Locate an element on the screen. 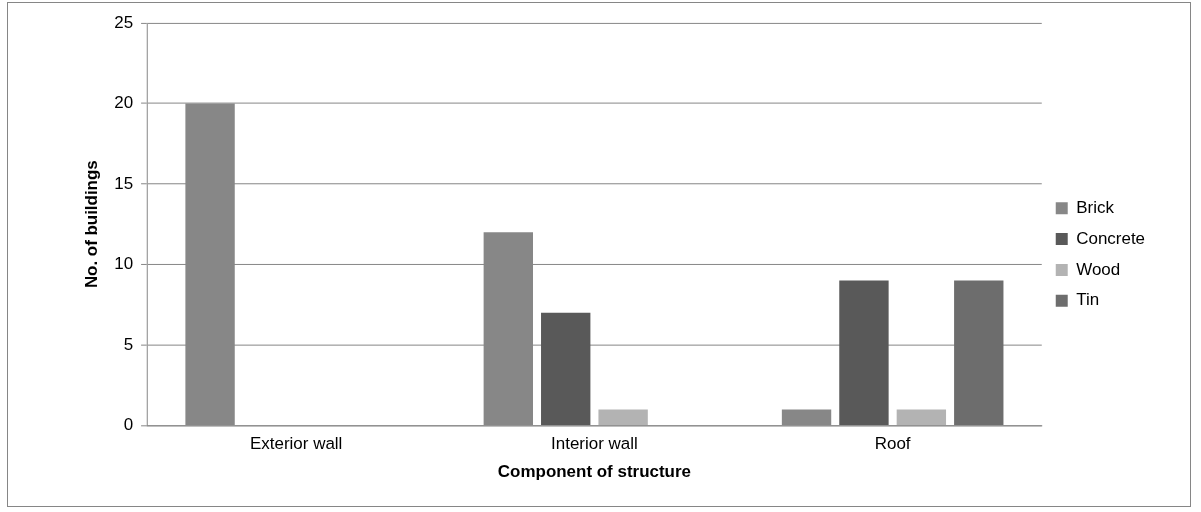  legend-label: Wood is located at coordinates (1098, 269).